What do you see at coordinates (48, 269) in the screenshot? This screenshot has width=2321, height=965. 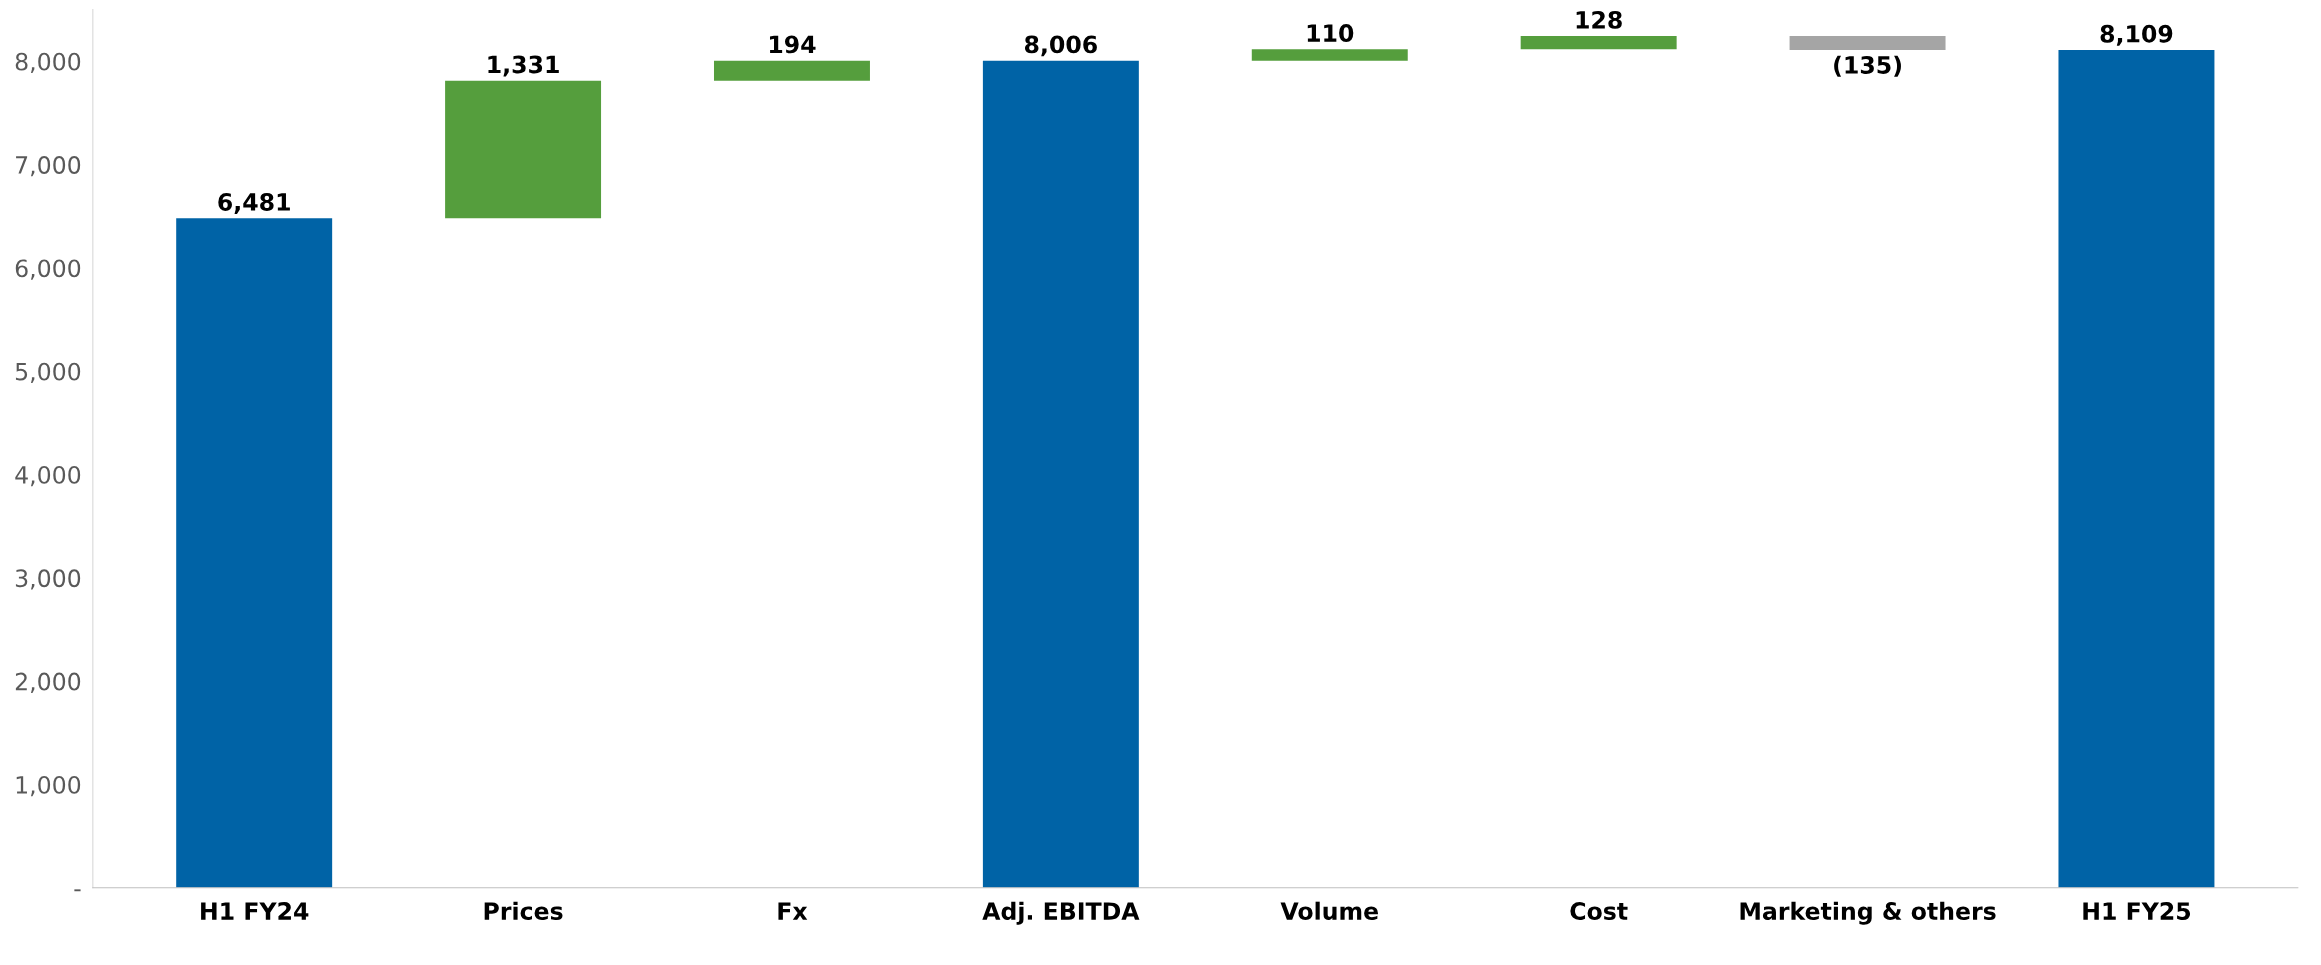 I see `y-tick-label: 6,000` at bounding box center [48, 269].